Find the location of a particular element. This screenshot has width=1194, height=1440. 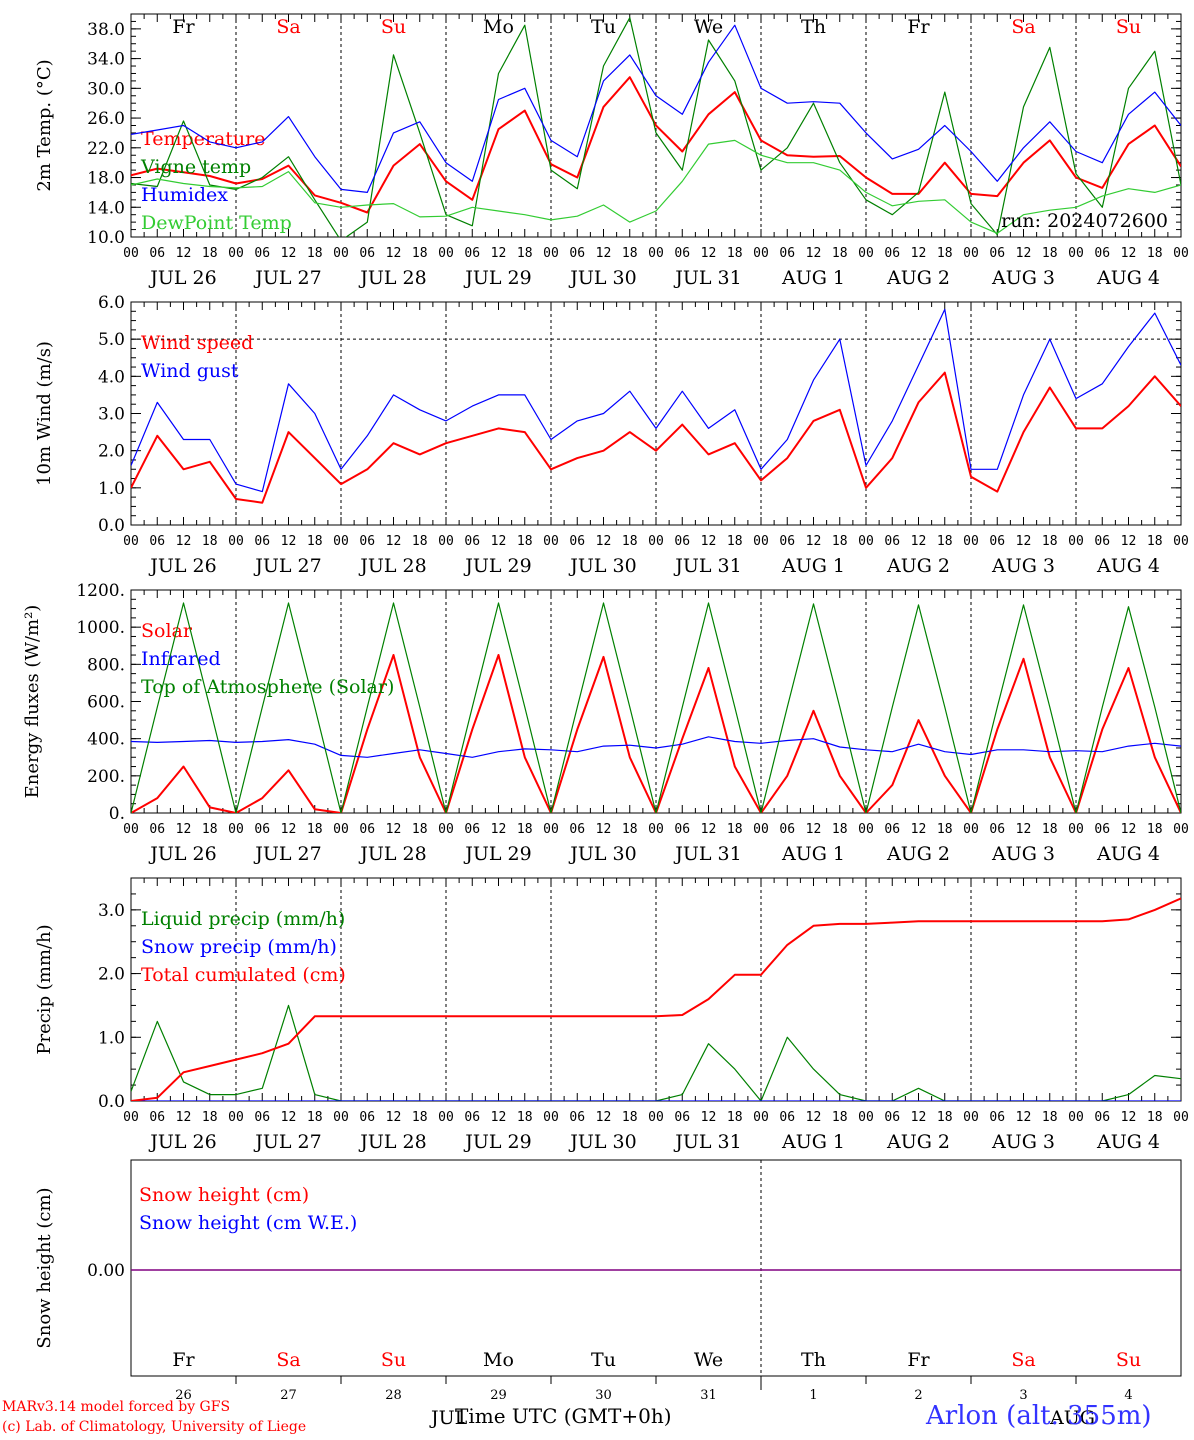

day-number-label: 27 is located at coordinates (288, 1395).